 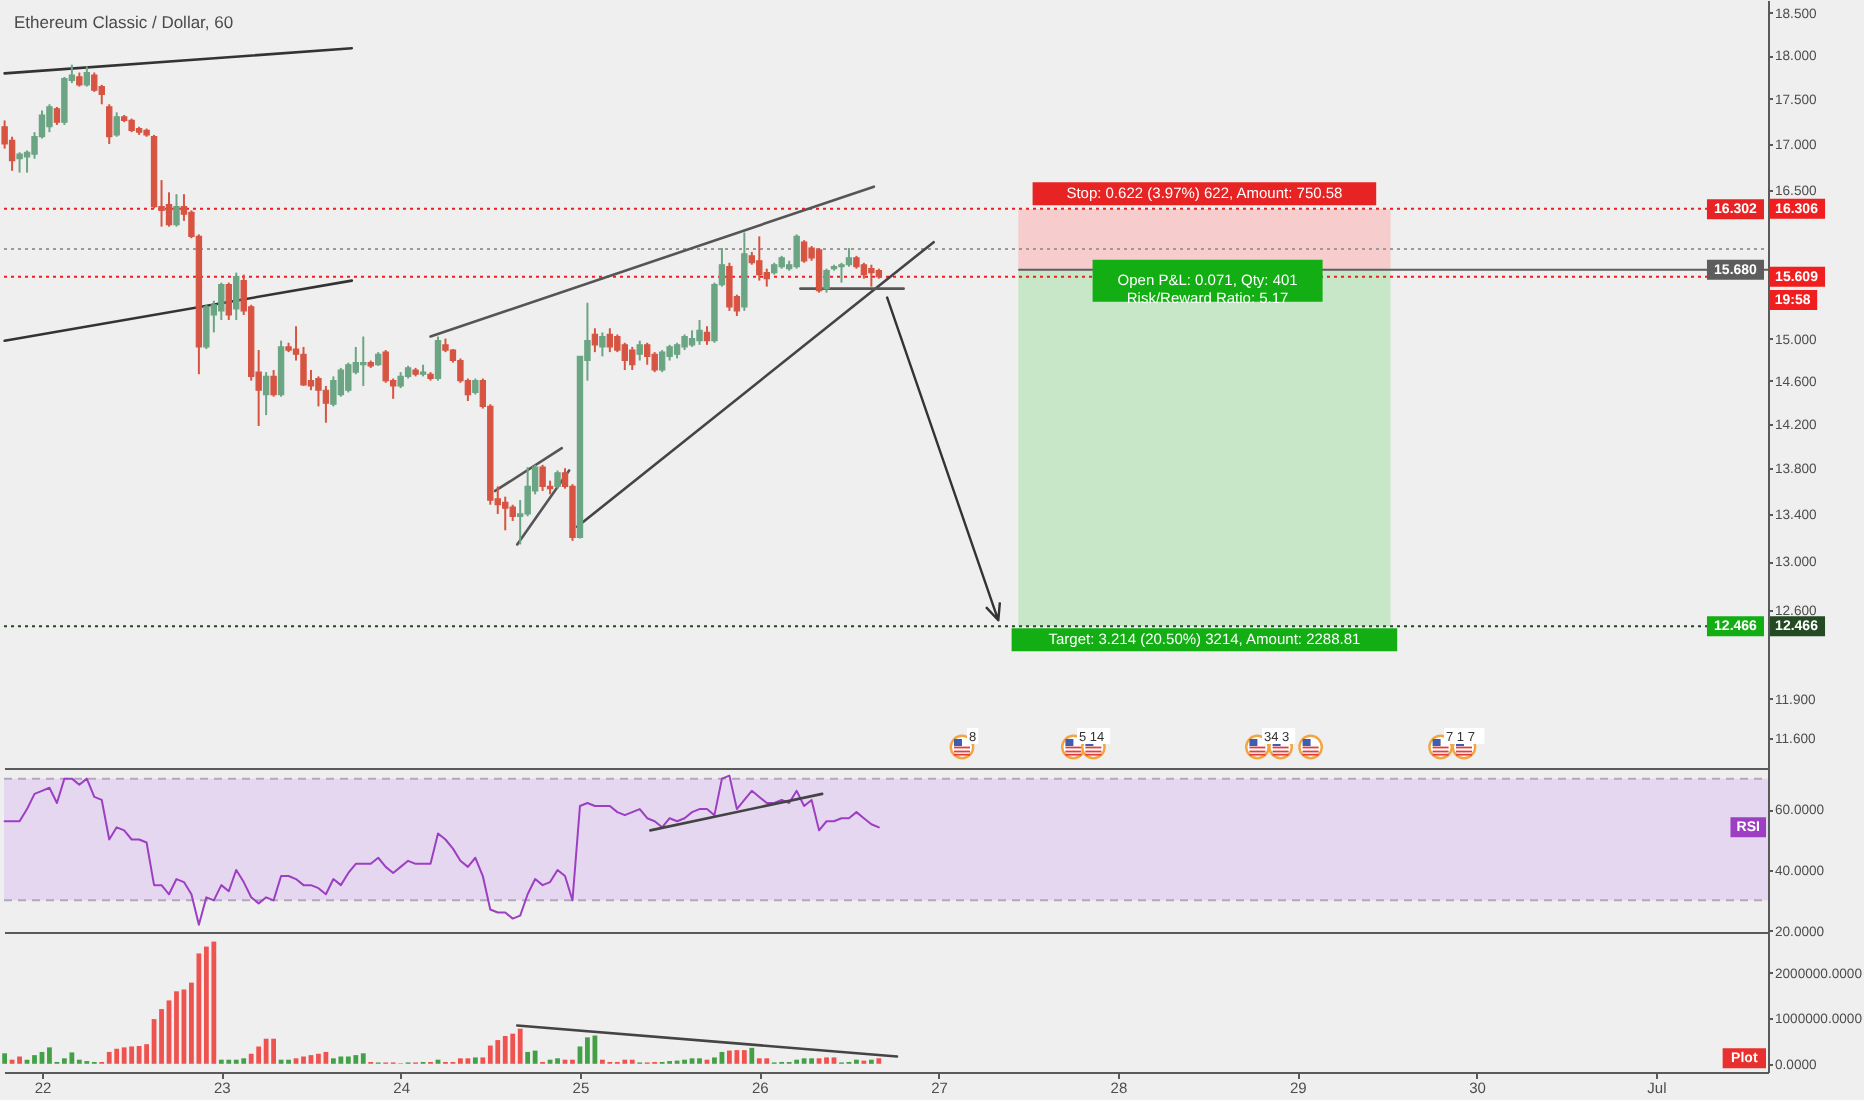 What do you see at coordinates (124, 22) in the screenshot?
I see `text: Ethereum Classic / Dollar, 60` at bounding box center [124, 22].